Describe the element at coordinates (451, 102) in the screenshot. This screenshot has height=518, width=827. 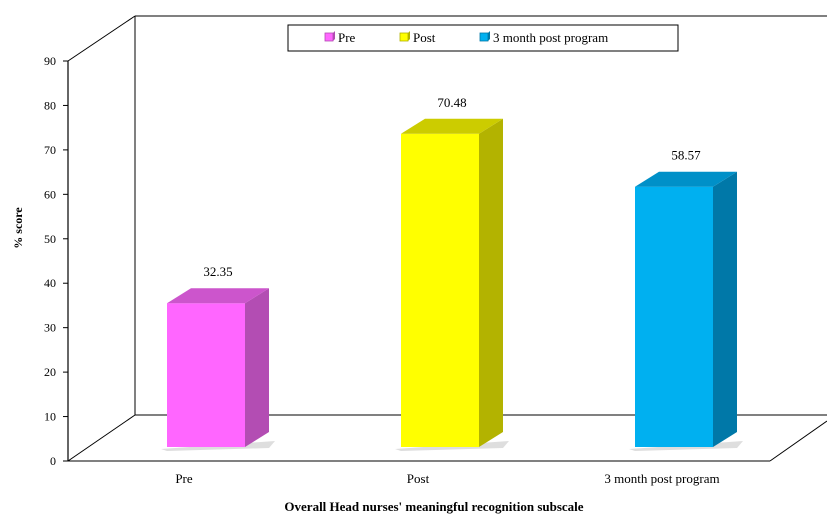
I see `value-label: 70.48` at that location.